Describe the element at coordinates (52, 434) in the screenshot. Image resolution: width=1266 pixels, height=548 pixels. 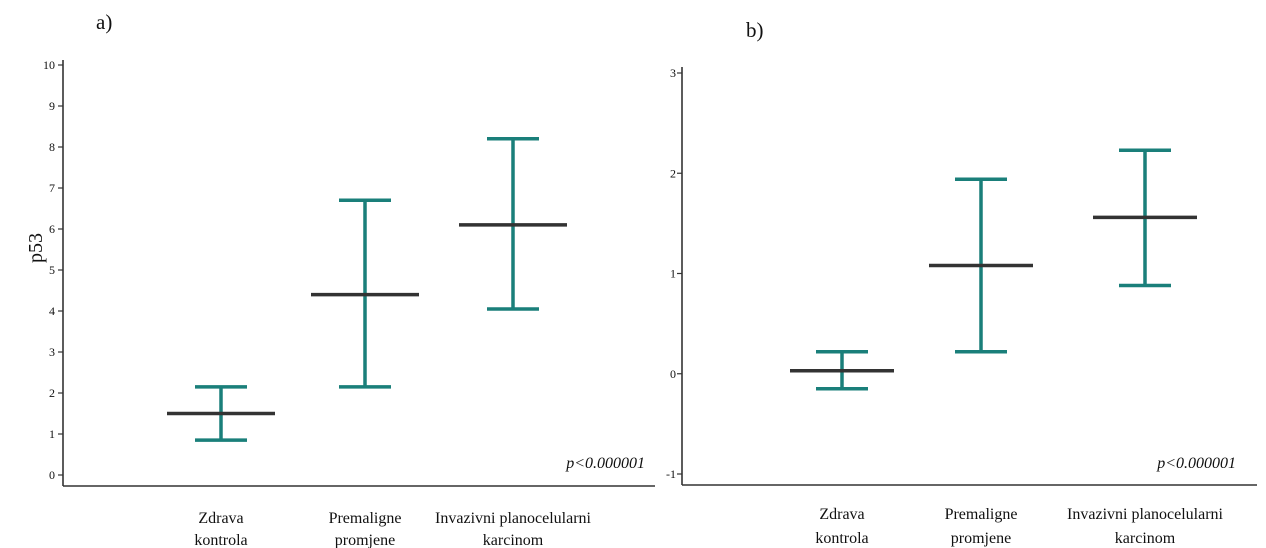
I see `y-tick-label-a: 1` at that location.